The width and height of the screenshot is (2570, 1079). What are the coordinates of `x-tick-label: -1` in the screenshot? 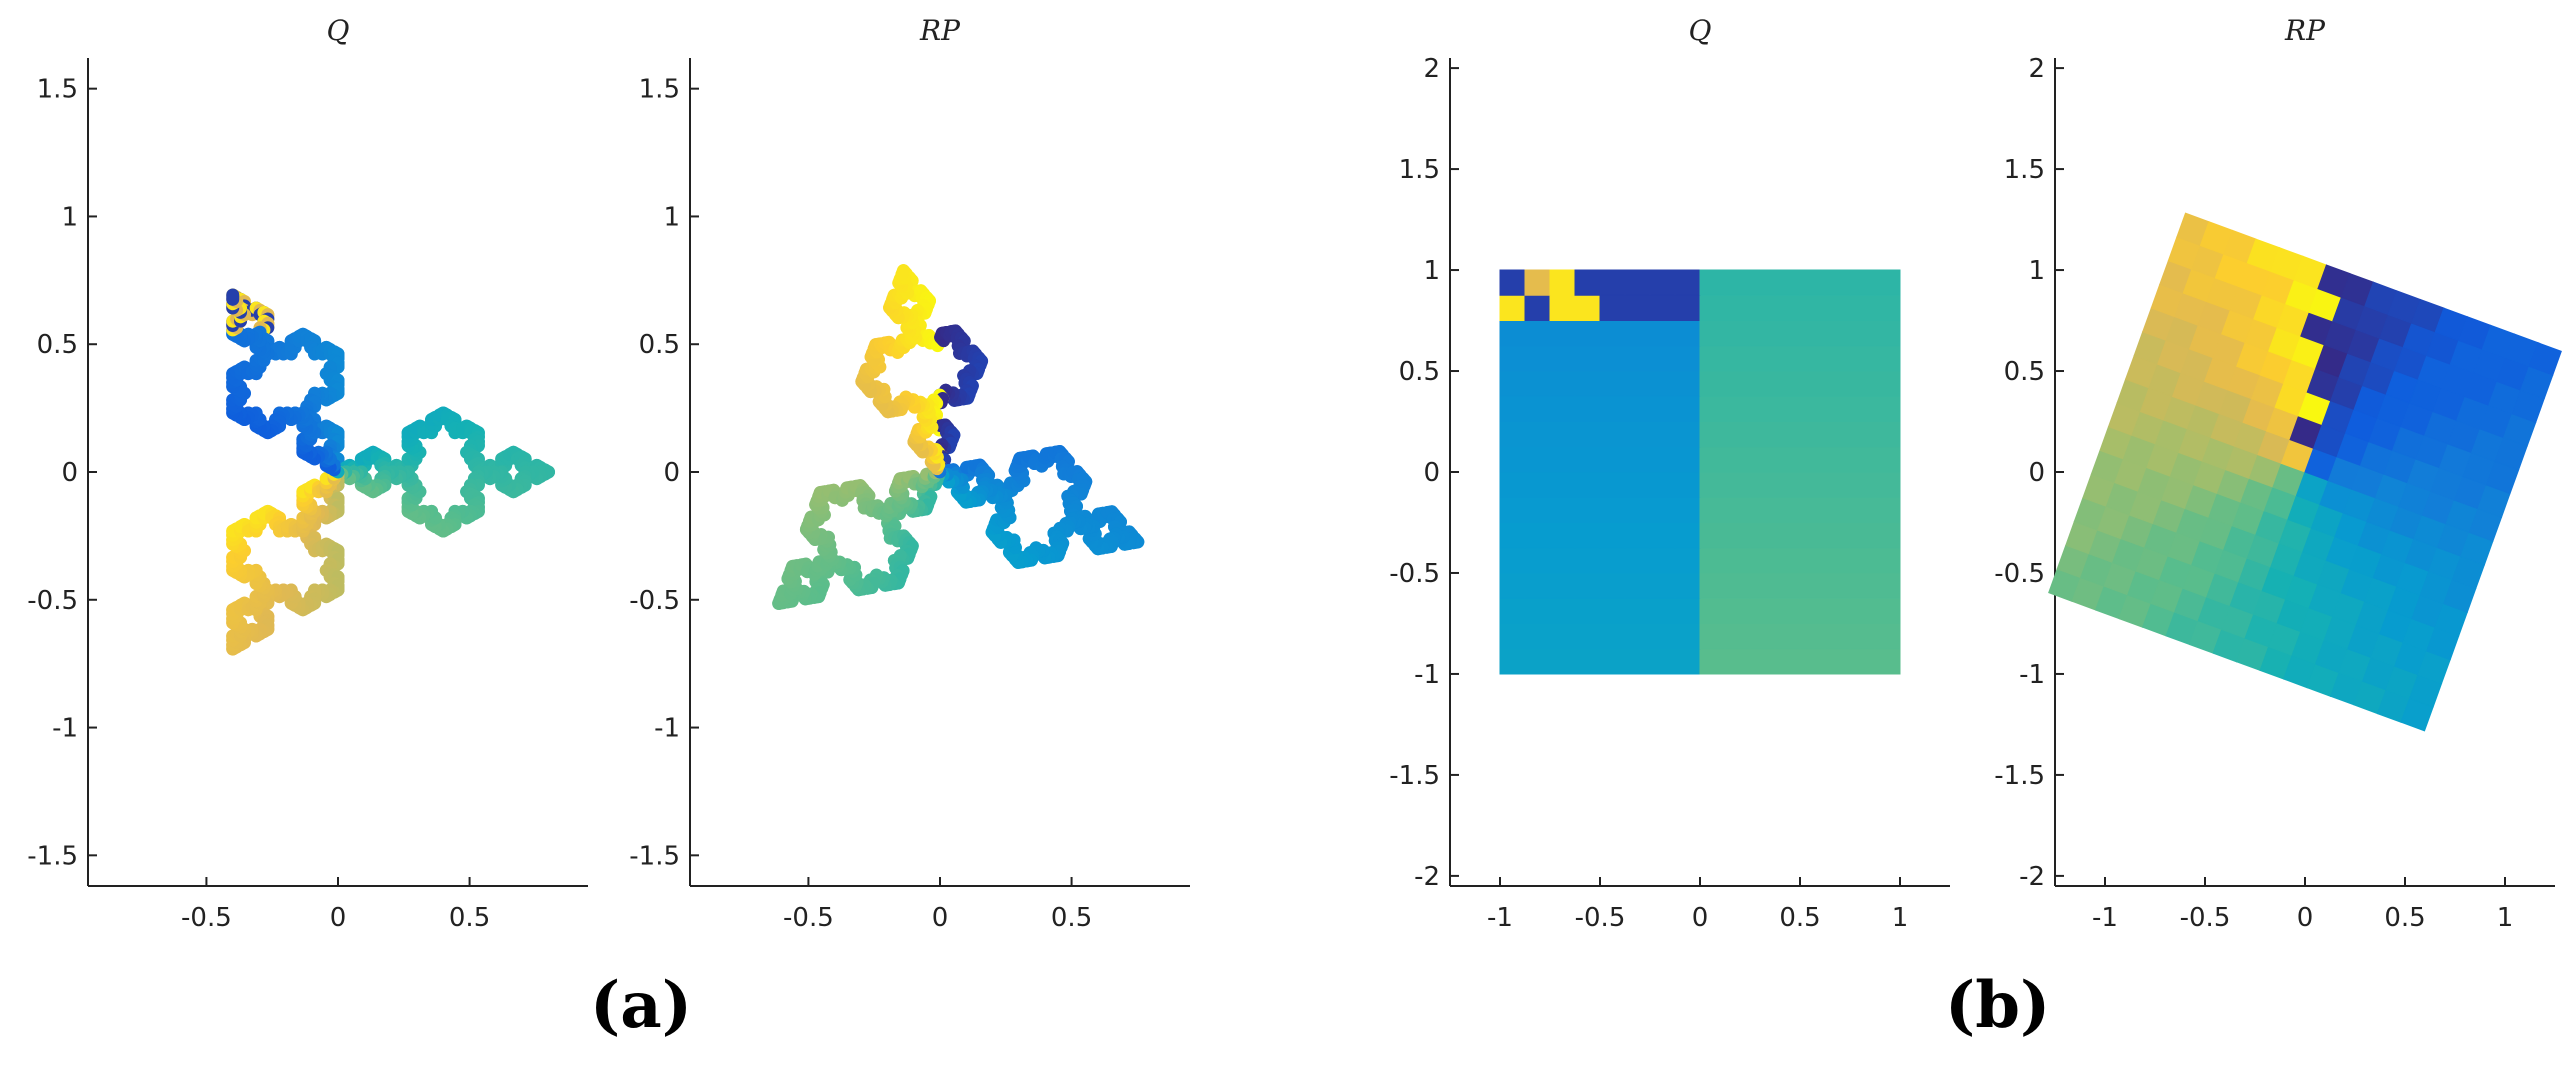 It's located at (2105, 918).